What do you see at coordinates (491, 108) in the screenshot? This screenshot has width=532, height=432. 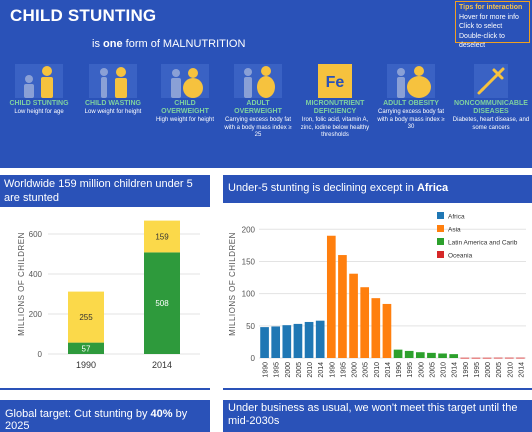 I see `category-label: NONCOMMUNICABLE DISEASES` at bounding box center [491, 108].